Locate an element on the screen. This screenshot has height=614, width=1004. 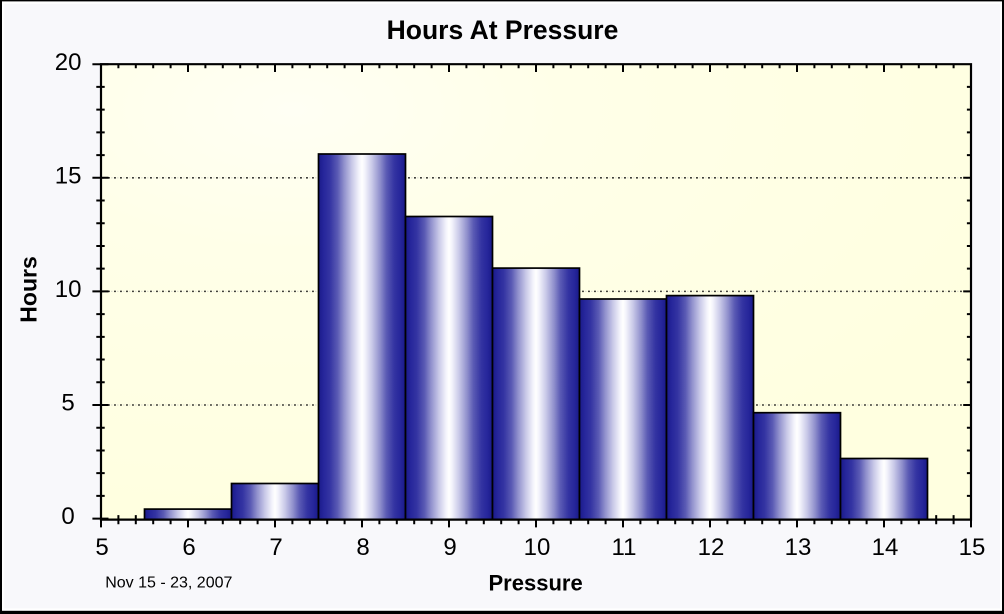
svg-text: Nov 15 - 23, 2007 is located at coordinates (168, 583).